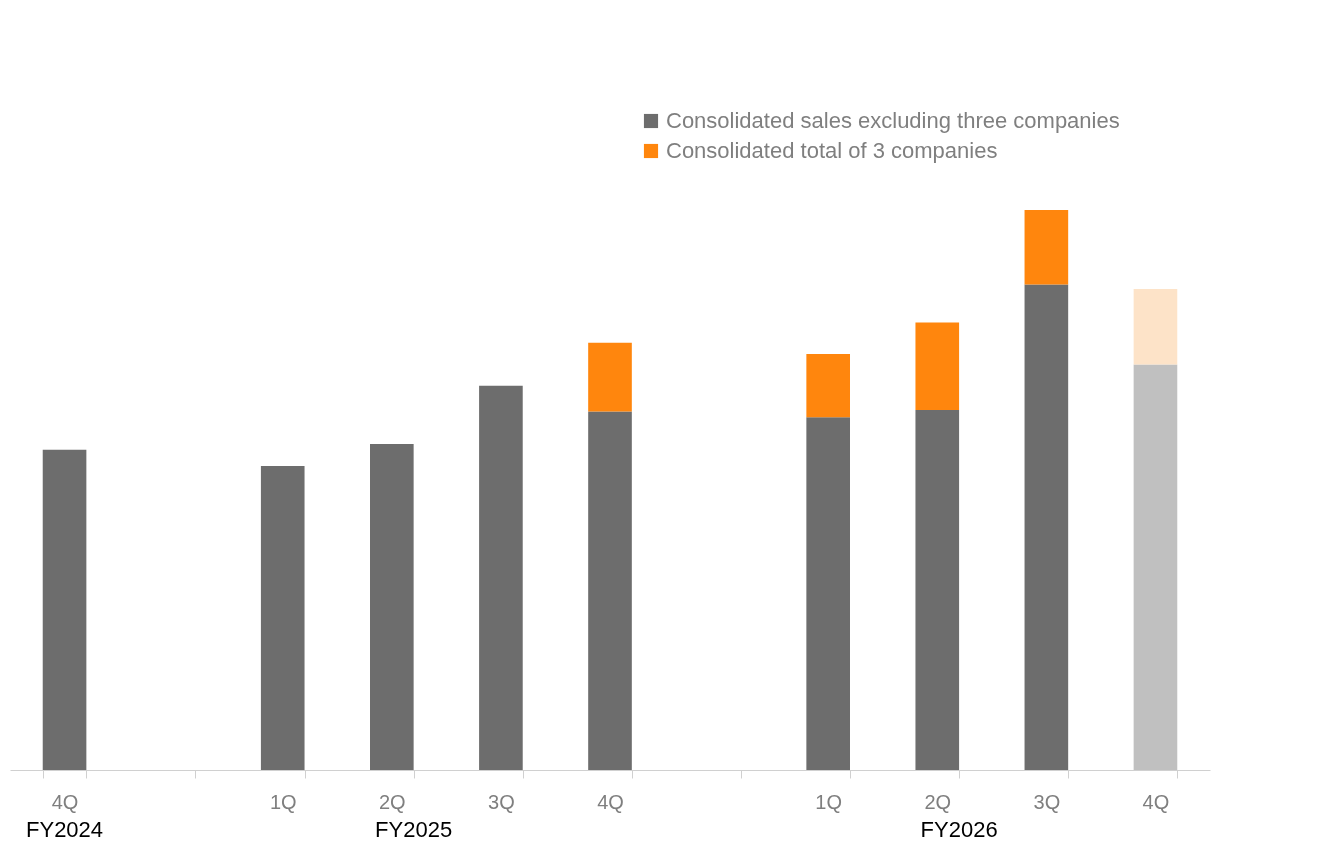 The width and height of the screenshot is (1317, 860). I want to click on text: FY2026, so click(959, 829).